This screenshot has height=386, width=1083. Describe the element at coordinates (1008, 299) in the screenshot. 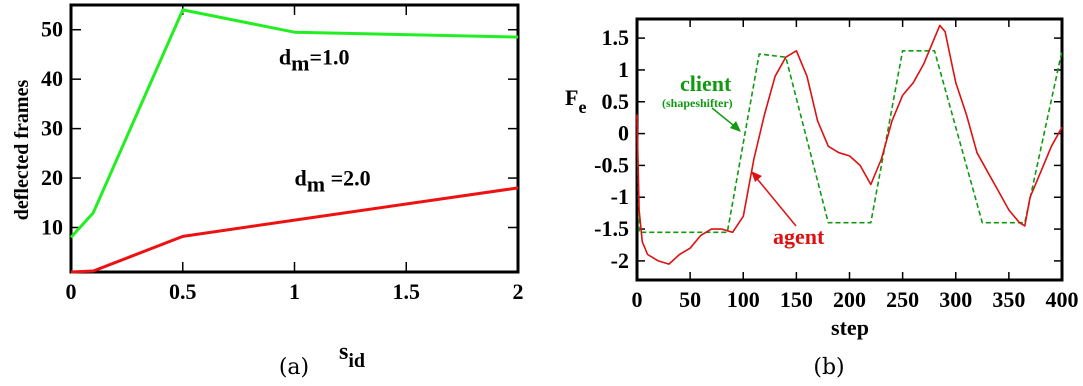

I see `panel-b-xtick-label: 350` at that location.